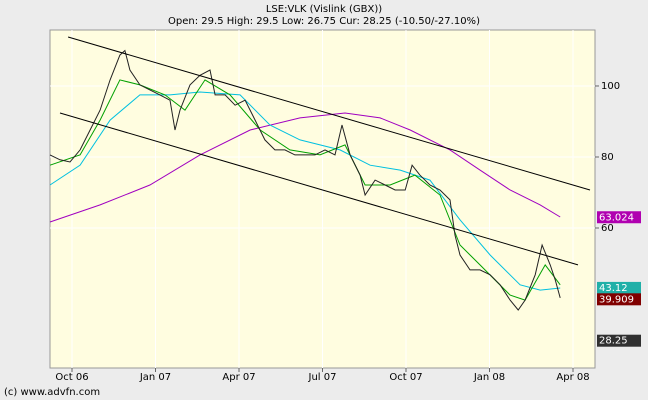 The image size is (648, 400). Describe the element at coordinates (489, 377) in the screenshot. I see `x-tick-label: Jan 08` at that location.